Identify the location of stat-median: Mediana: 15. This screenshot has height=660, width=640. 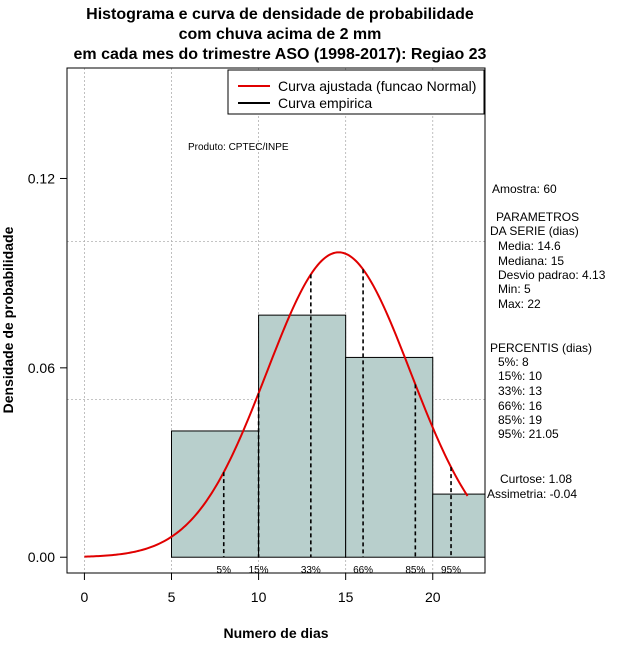
(531, 261).